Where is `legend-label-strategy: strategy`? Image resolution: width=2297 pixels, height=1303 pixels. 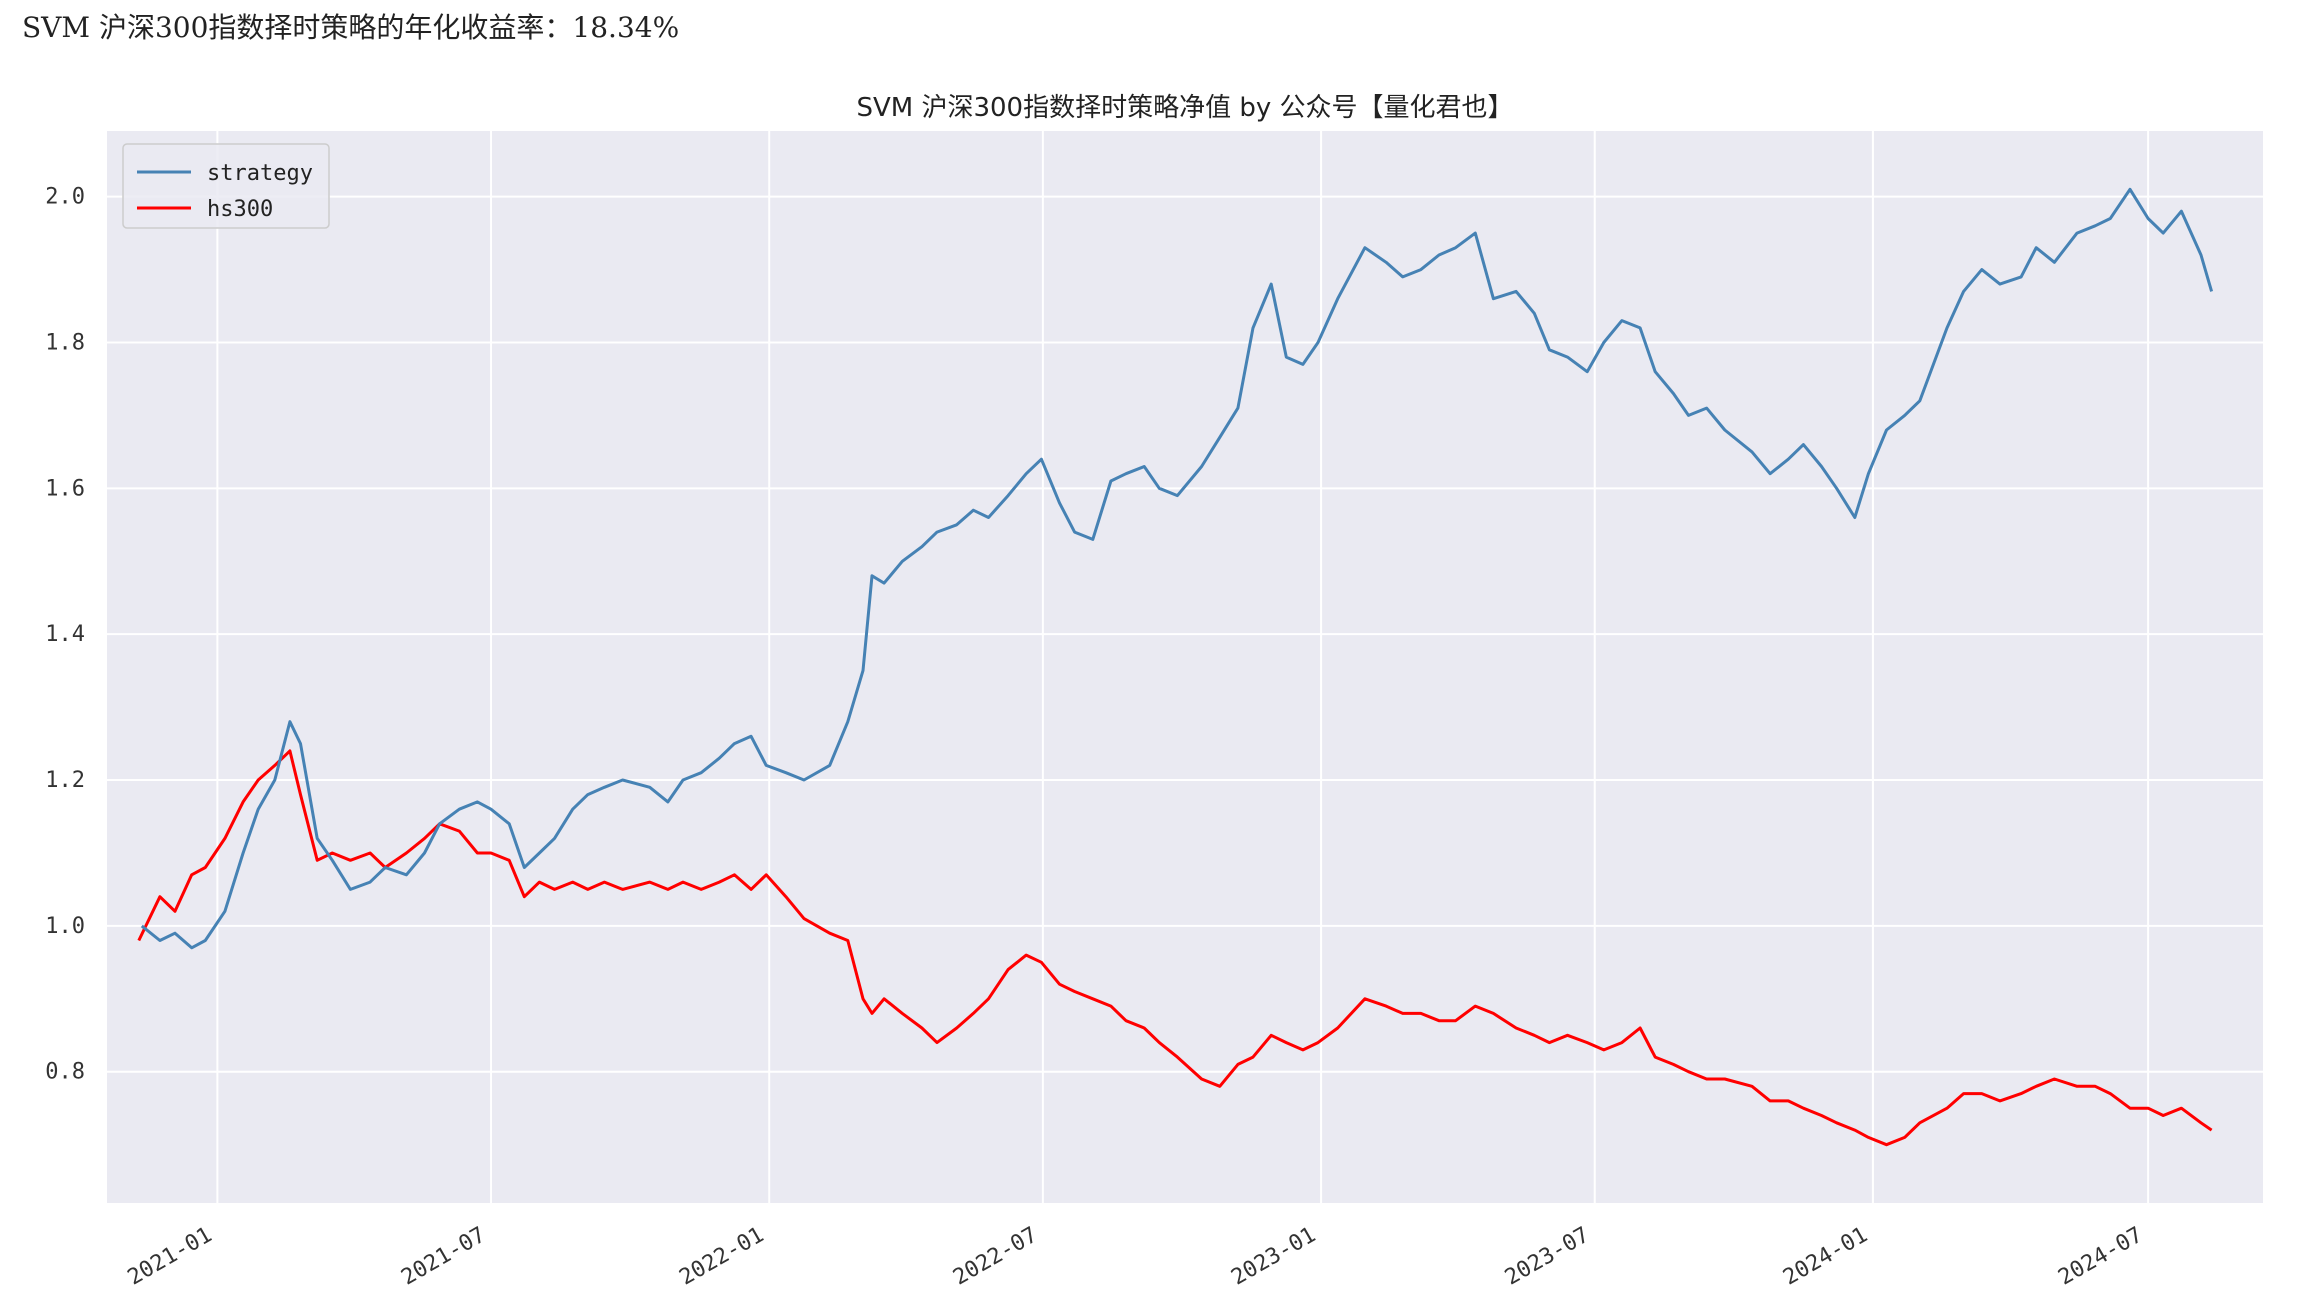 legend-label-strategy: strategy is located at coordinates (260, 173).